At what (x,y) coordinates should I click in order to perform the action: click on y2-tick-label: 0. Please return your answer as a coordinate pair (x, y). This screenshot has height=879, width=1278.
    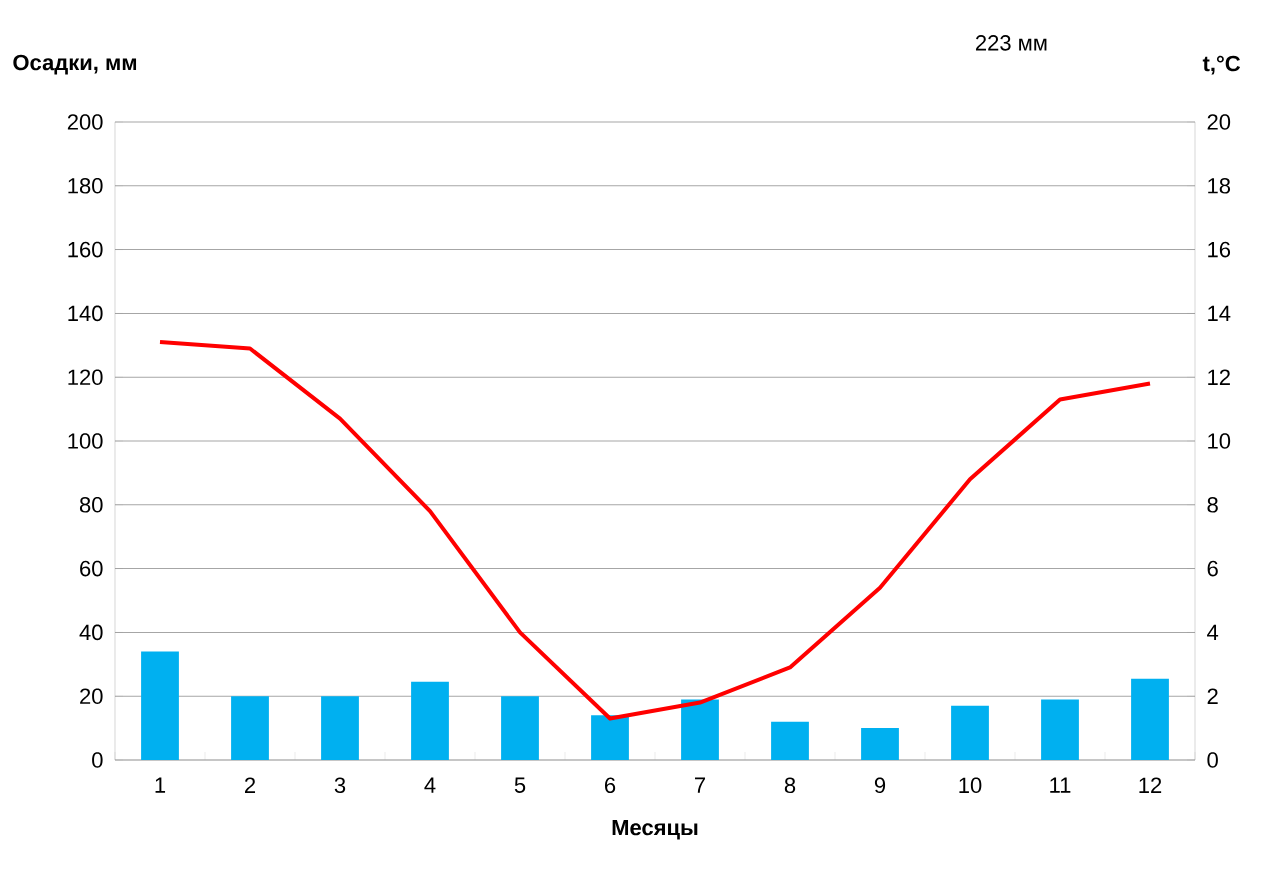
    Looking at the image, I should click on (1212, 760).